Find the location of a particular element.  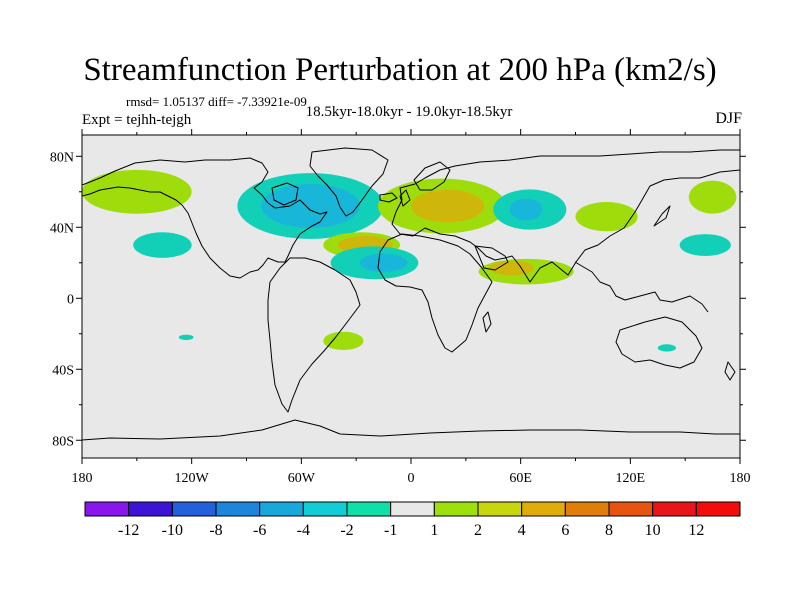

new-zealand-coast is located at coordinates (730, 371).